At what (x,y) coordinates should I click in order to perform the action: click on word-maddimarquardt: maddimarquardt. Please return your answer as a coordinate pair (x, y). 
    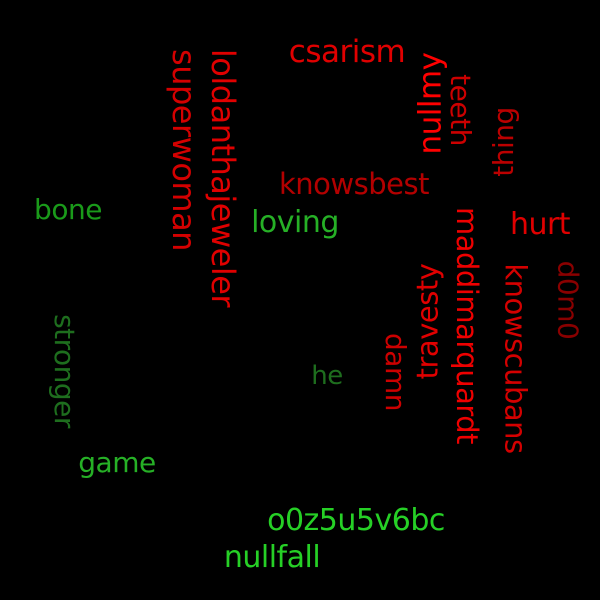
    Looking at the image, I should click on (467, 325).